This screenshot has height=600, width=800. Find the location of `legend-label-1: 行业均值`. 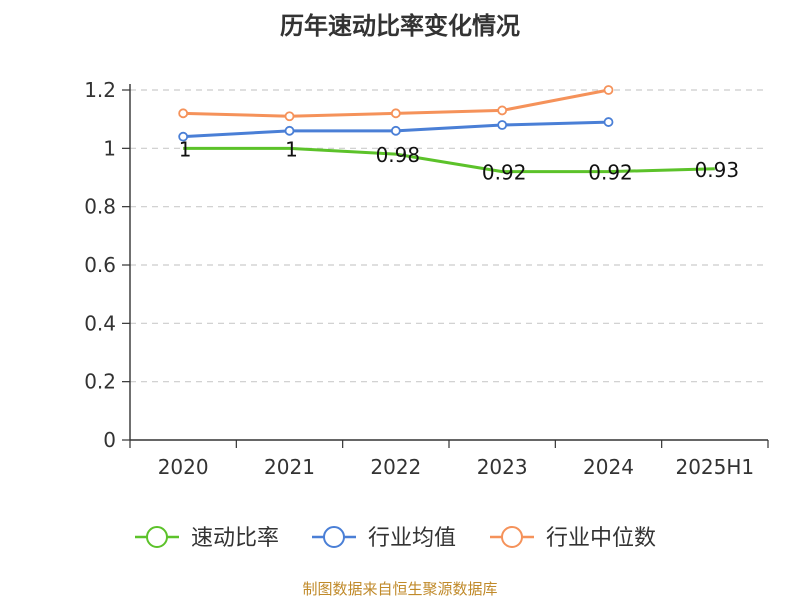

legend-label-1: 行业均值 is located at coordinates (412, 538).